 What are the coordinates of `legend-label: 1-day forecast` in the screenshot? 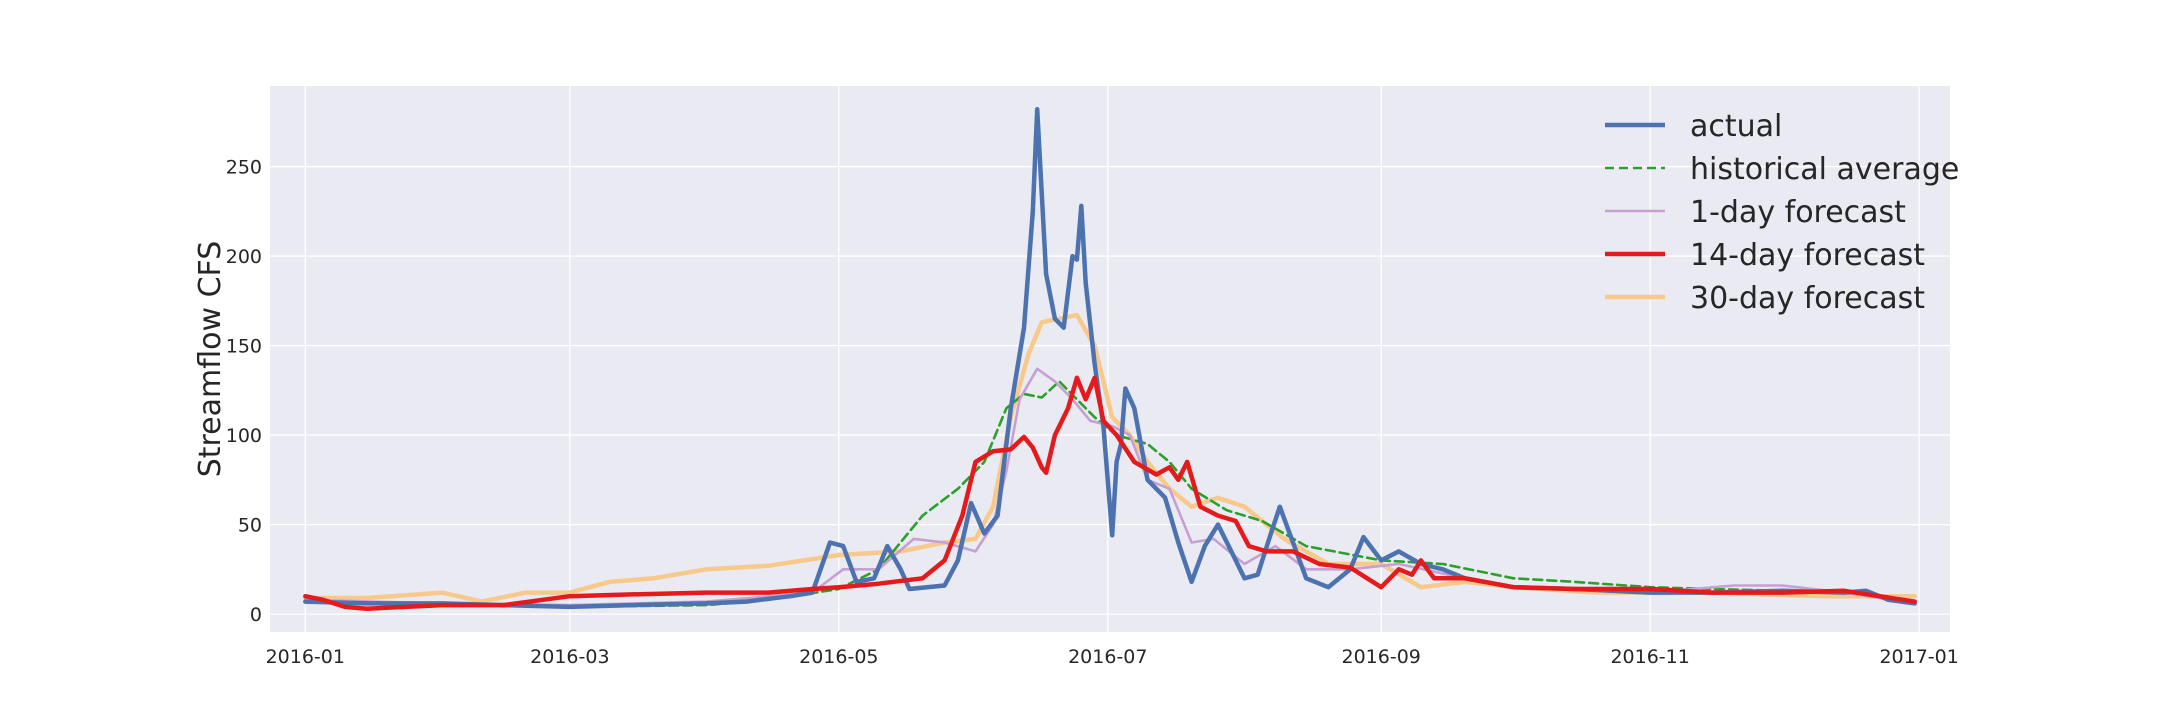 It's located at (1798, 212).